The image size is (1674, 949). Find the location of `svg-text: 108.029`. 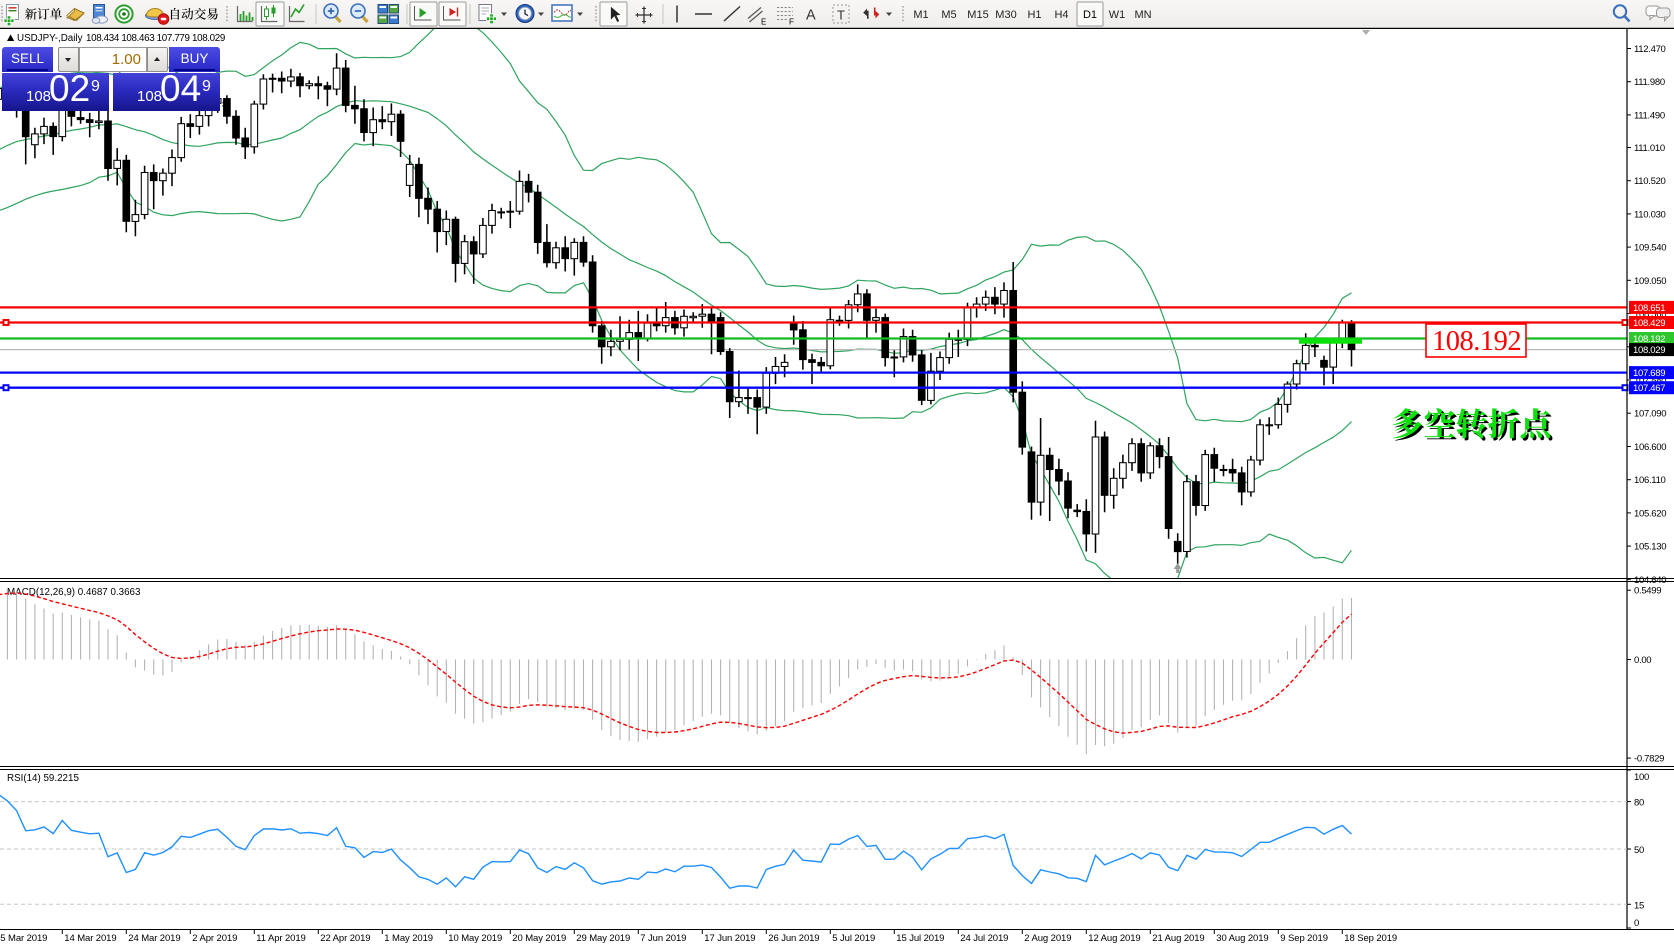

svg-text: 108.029 is located at coordinates (1649, 350).